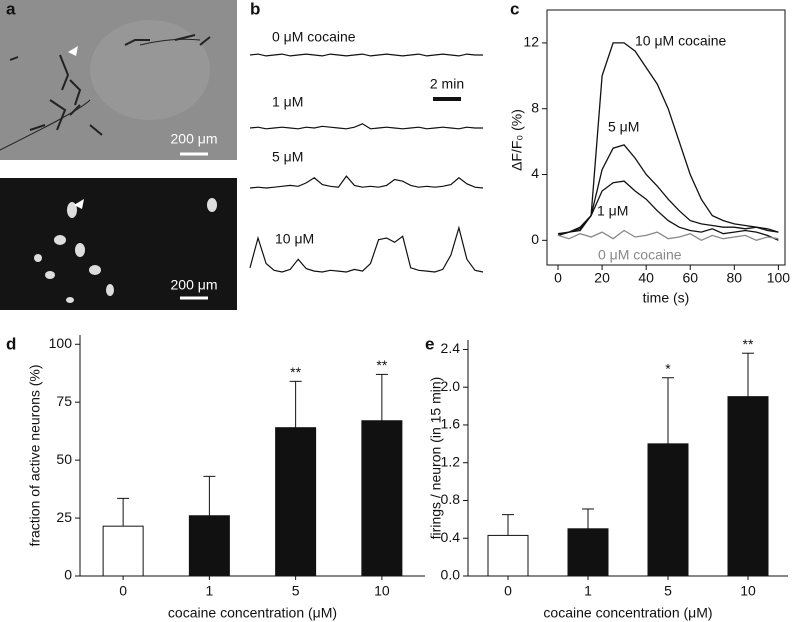  Describe the element at coordinates (451, 537) in the screenshot. I see `y-tick-label: 0.4` at that location.